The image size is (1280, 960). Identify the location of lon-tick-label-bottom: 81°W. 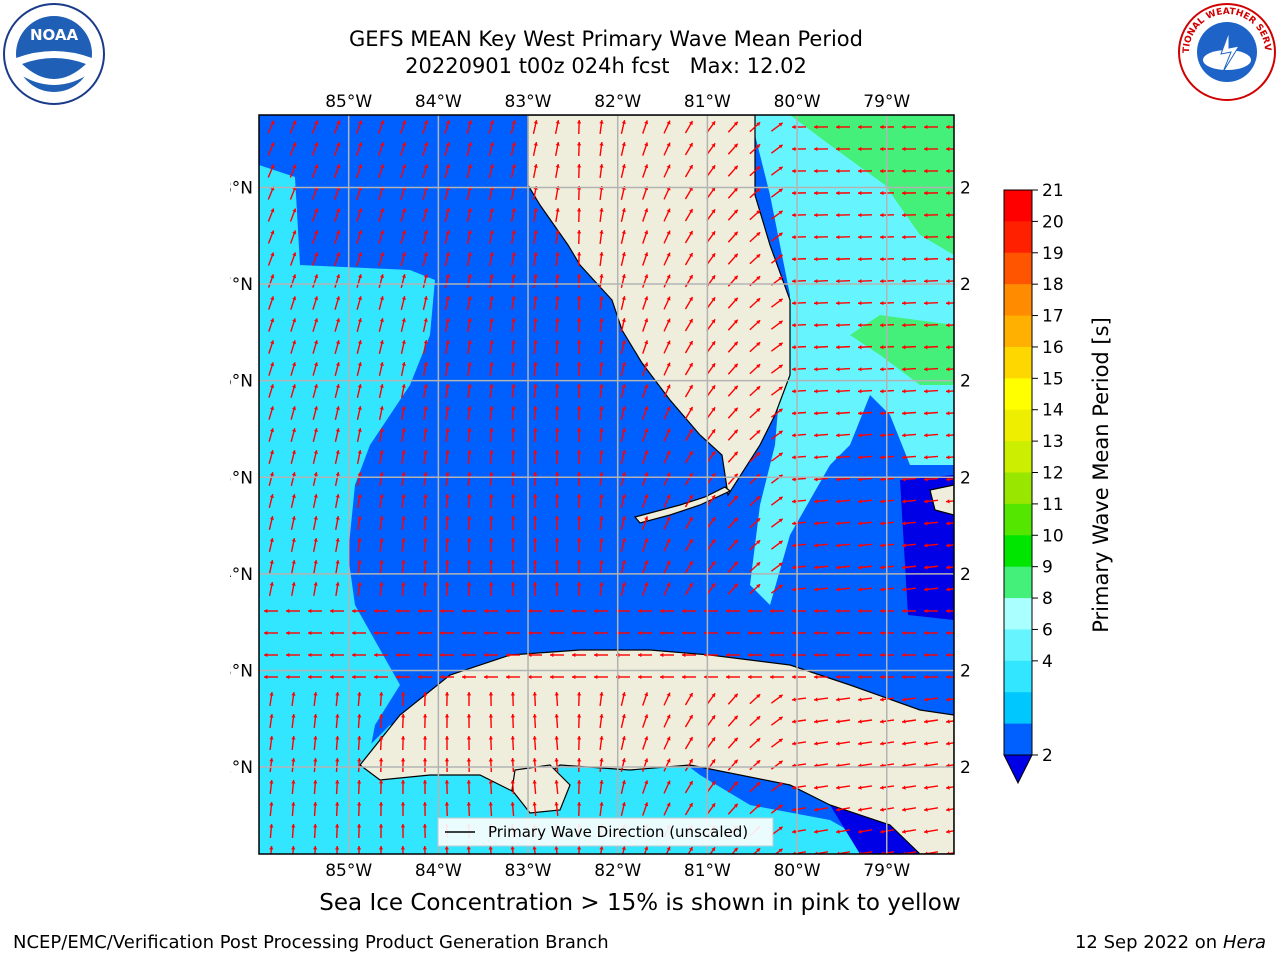
(707, 871).